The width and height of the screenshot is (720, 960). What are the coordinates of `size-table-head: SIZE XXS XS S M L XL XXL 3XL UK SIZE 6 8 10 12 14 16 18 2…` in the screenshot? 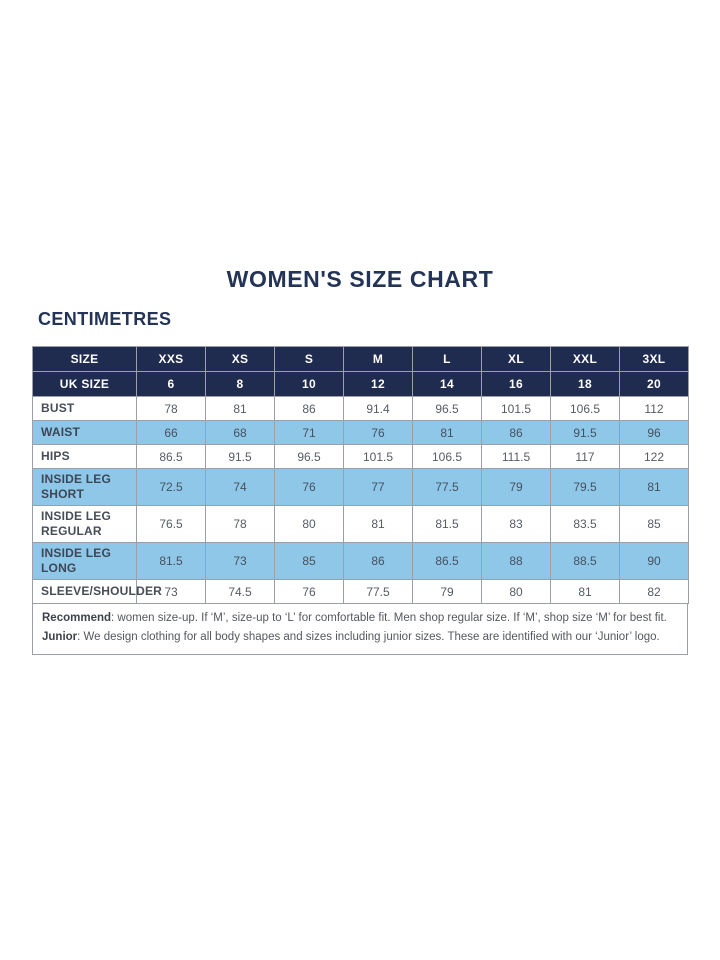 It's located at (360, 371).